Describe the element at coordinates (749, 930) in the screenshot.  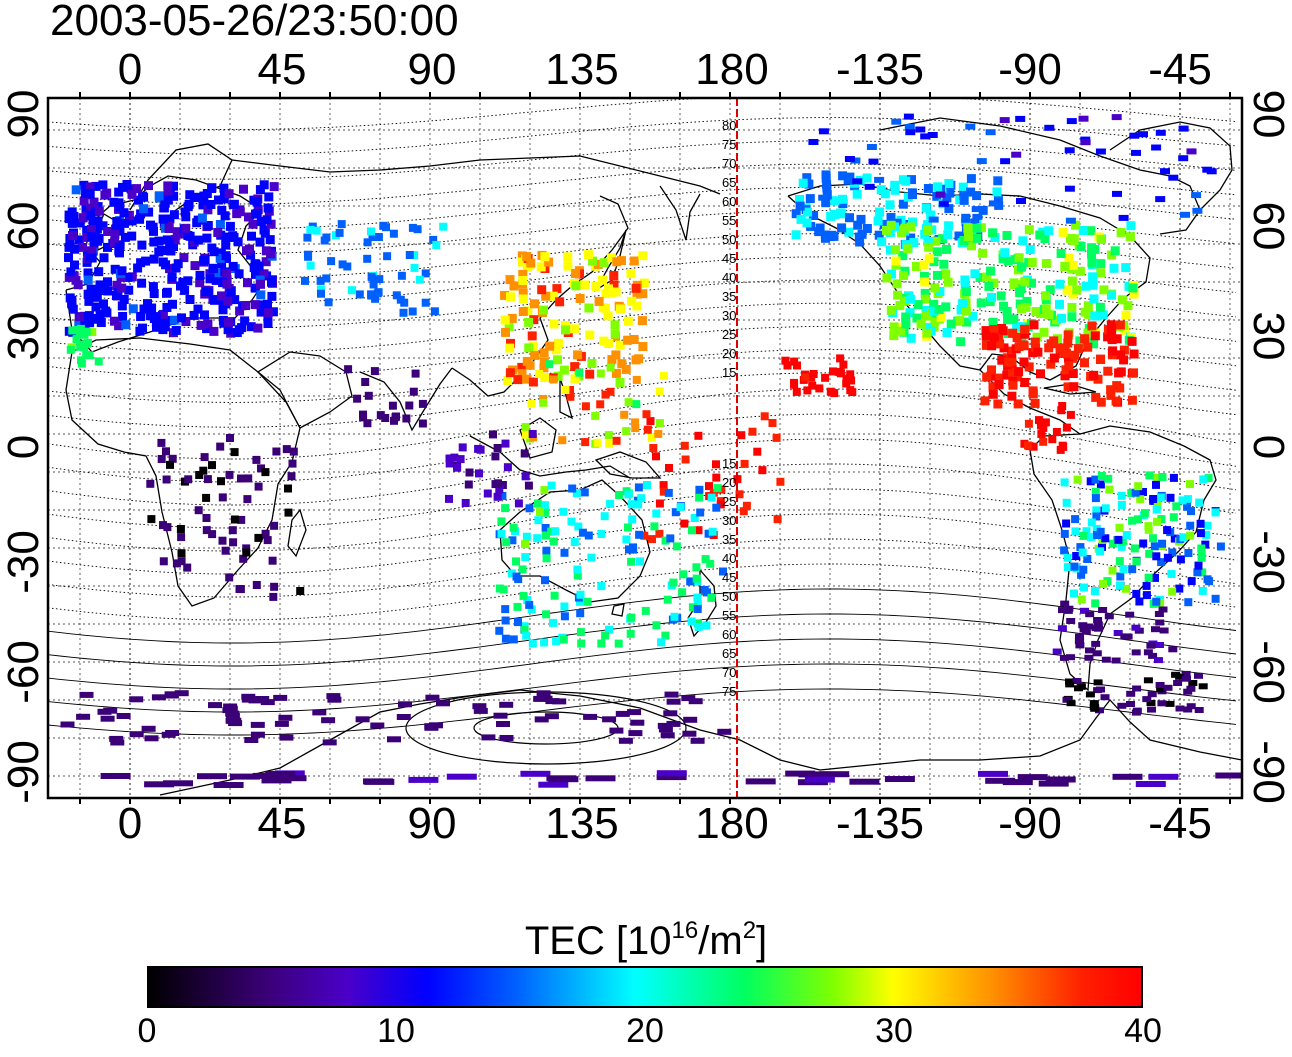
I see `colorbar-title-exponent2: 2` at that location.